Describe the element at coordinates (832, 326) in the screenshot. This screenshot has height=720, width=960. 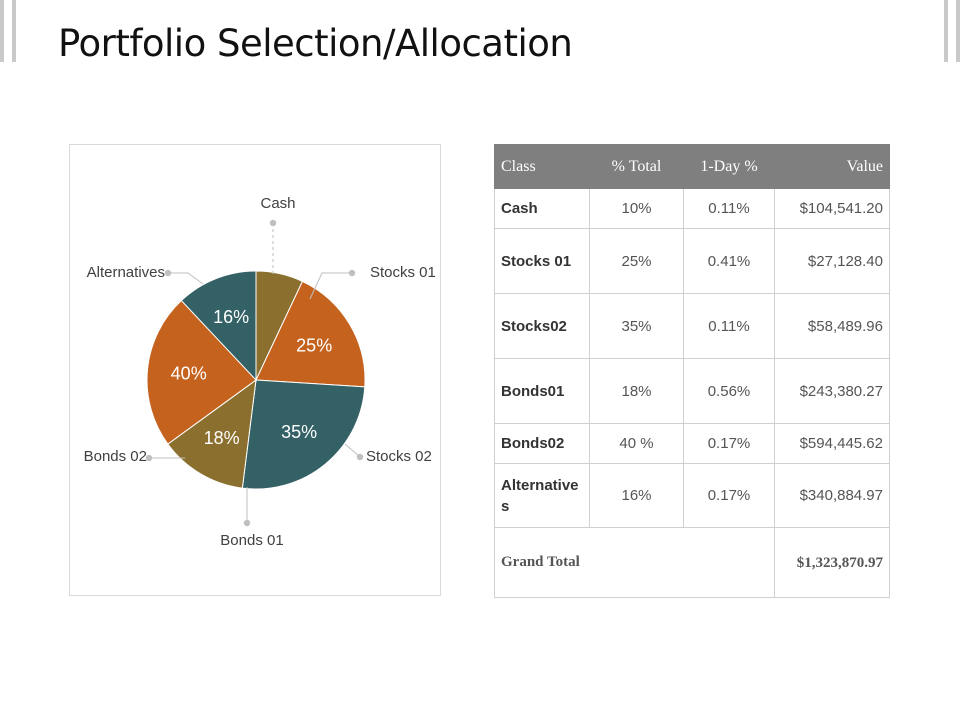
I see `cell-value: $58,489.96` at that location.